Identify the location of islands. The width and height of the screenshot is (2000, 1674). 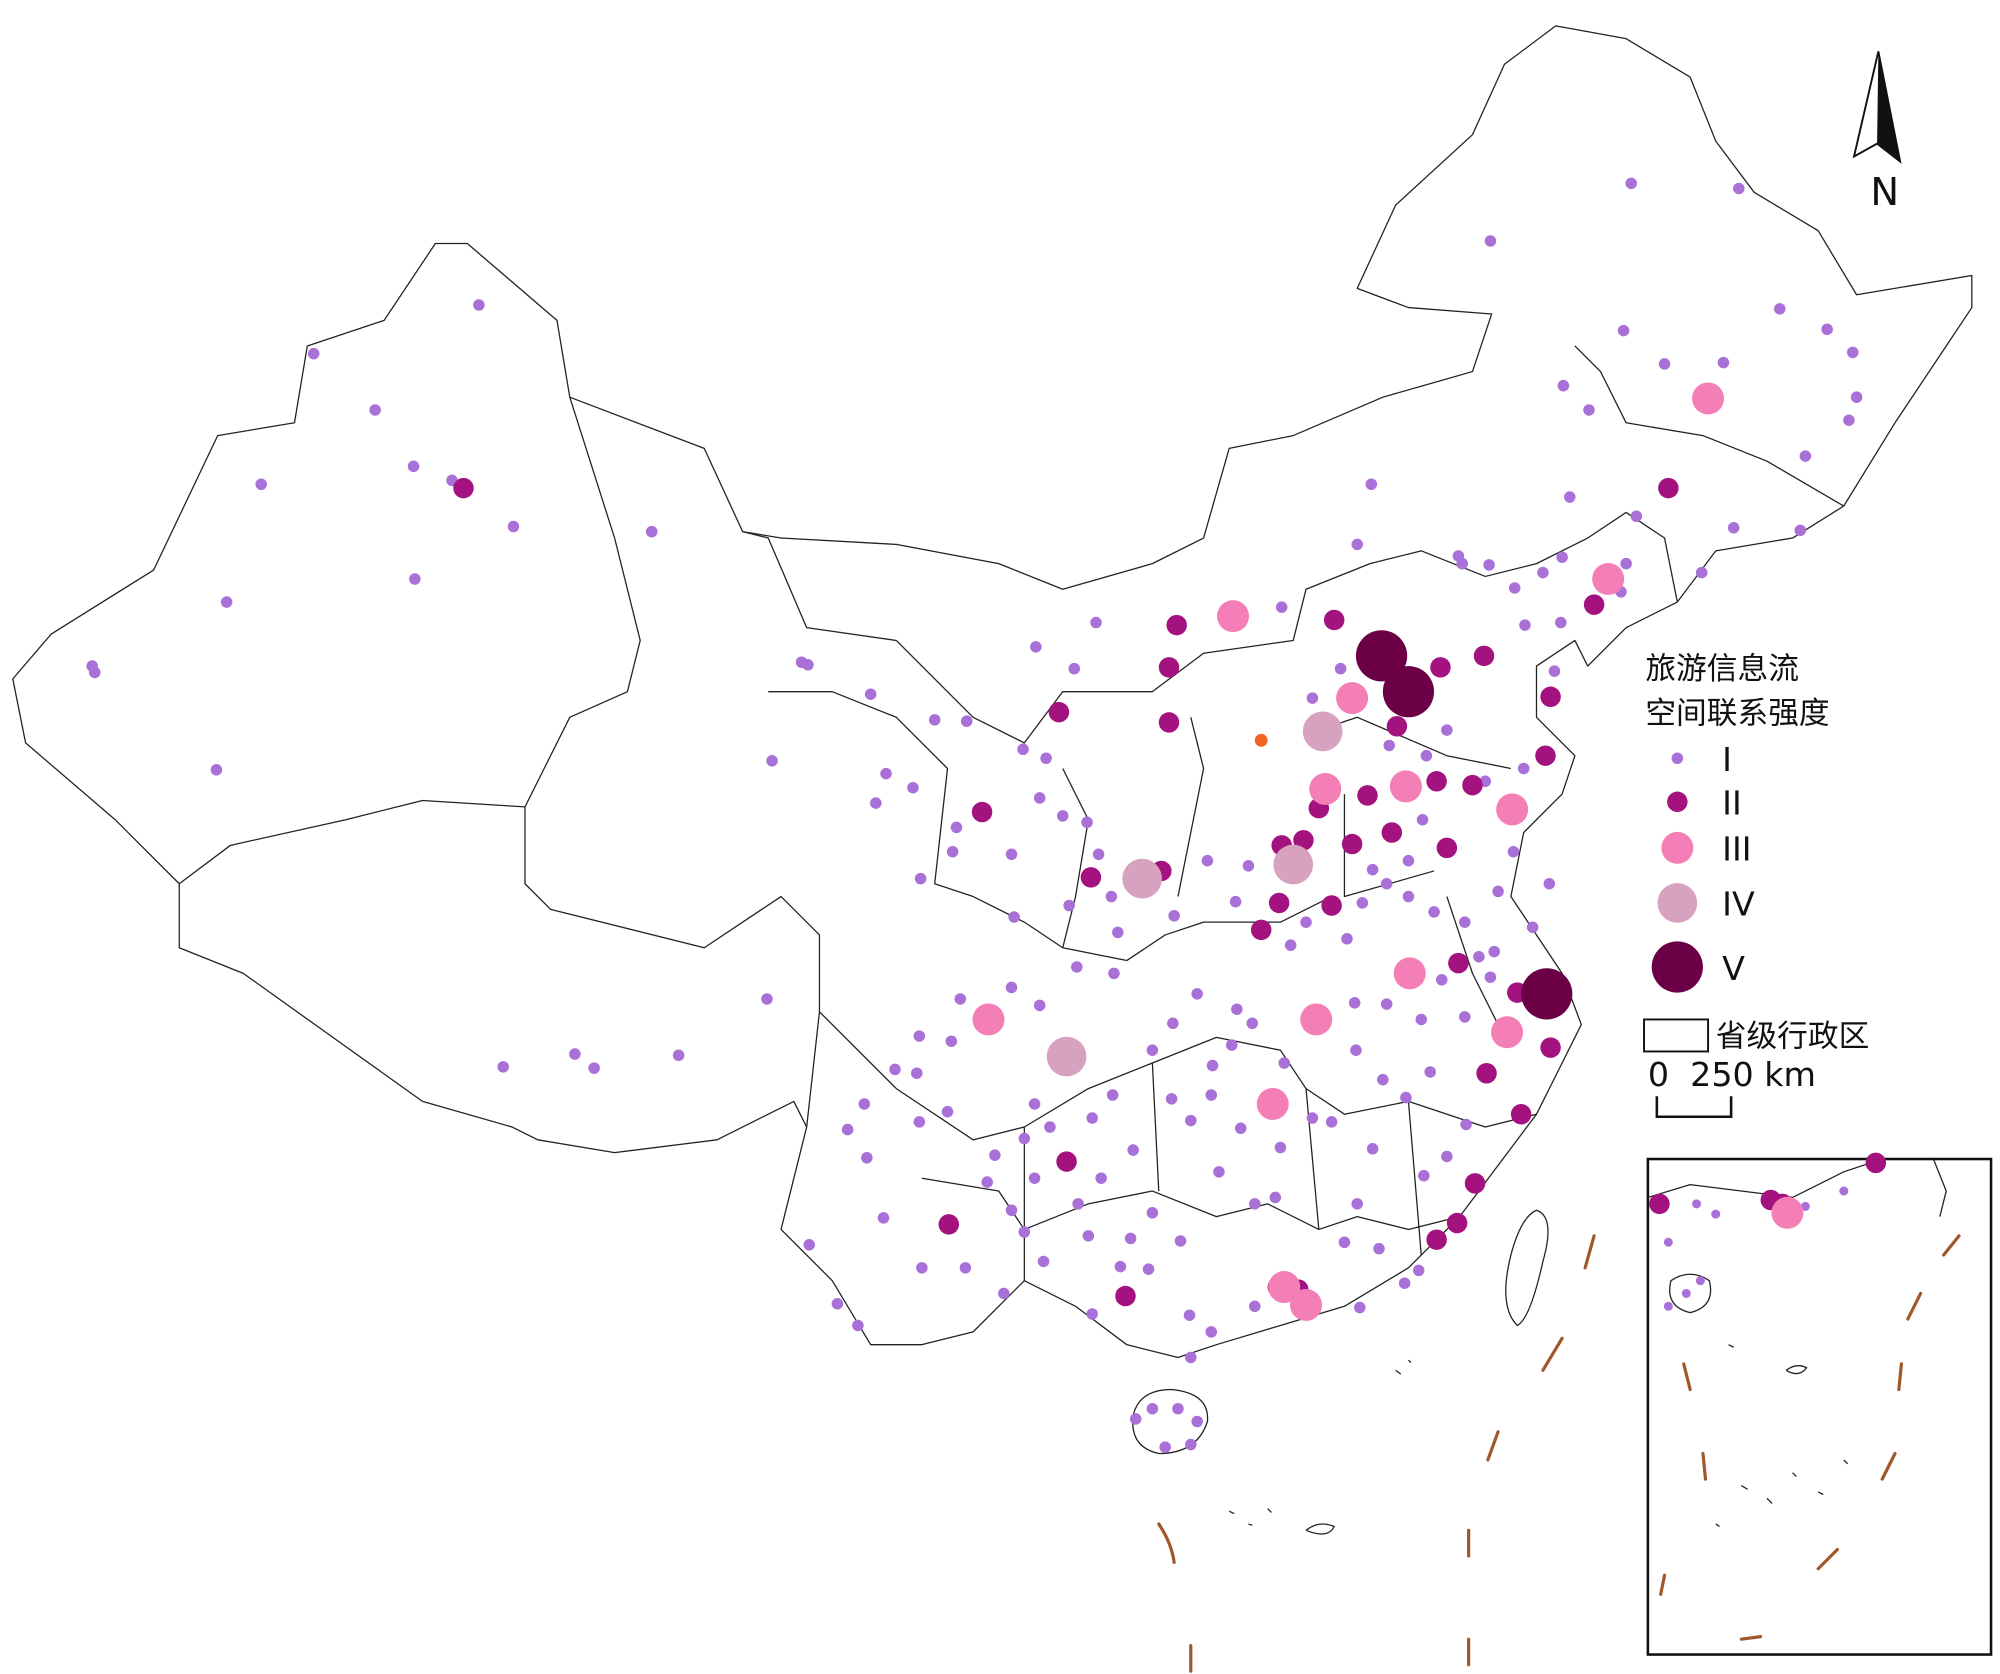
(1320, 1447).